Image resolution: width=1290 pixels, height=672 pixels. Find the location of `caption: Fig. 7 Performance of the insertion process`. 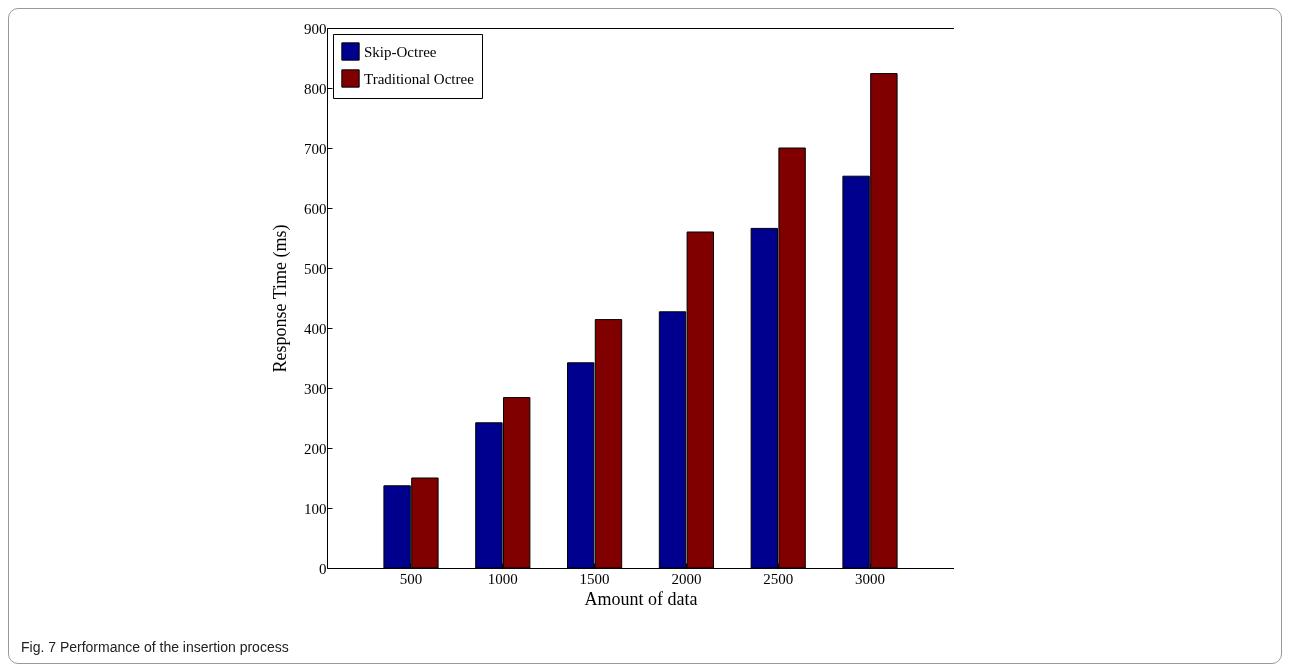

caption: Fig. 7 Performance of the insertion process is located at coordinates (155, 647).